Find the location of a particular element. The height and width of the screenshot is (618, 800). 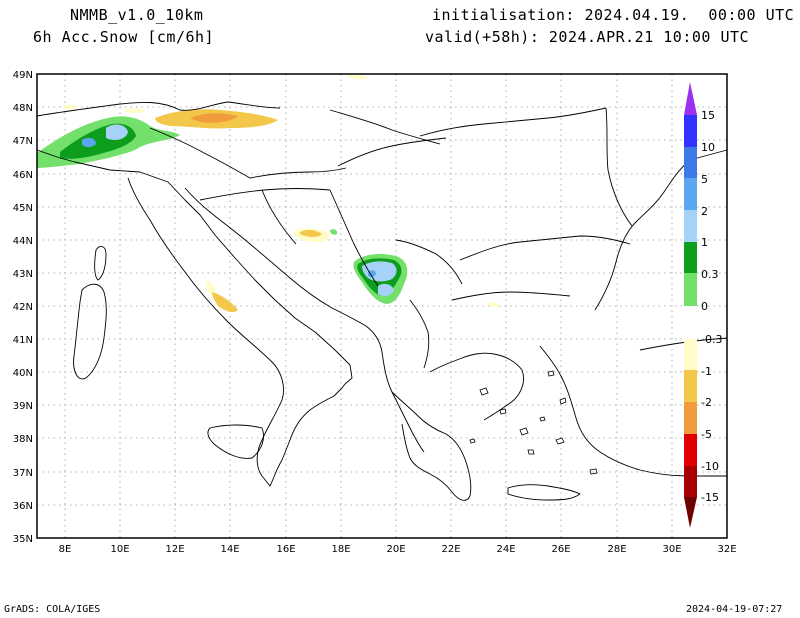

colorbar-label: 15 is located at coordinates (708, 115).